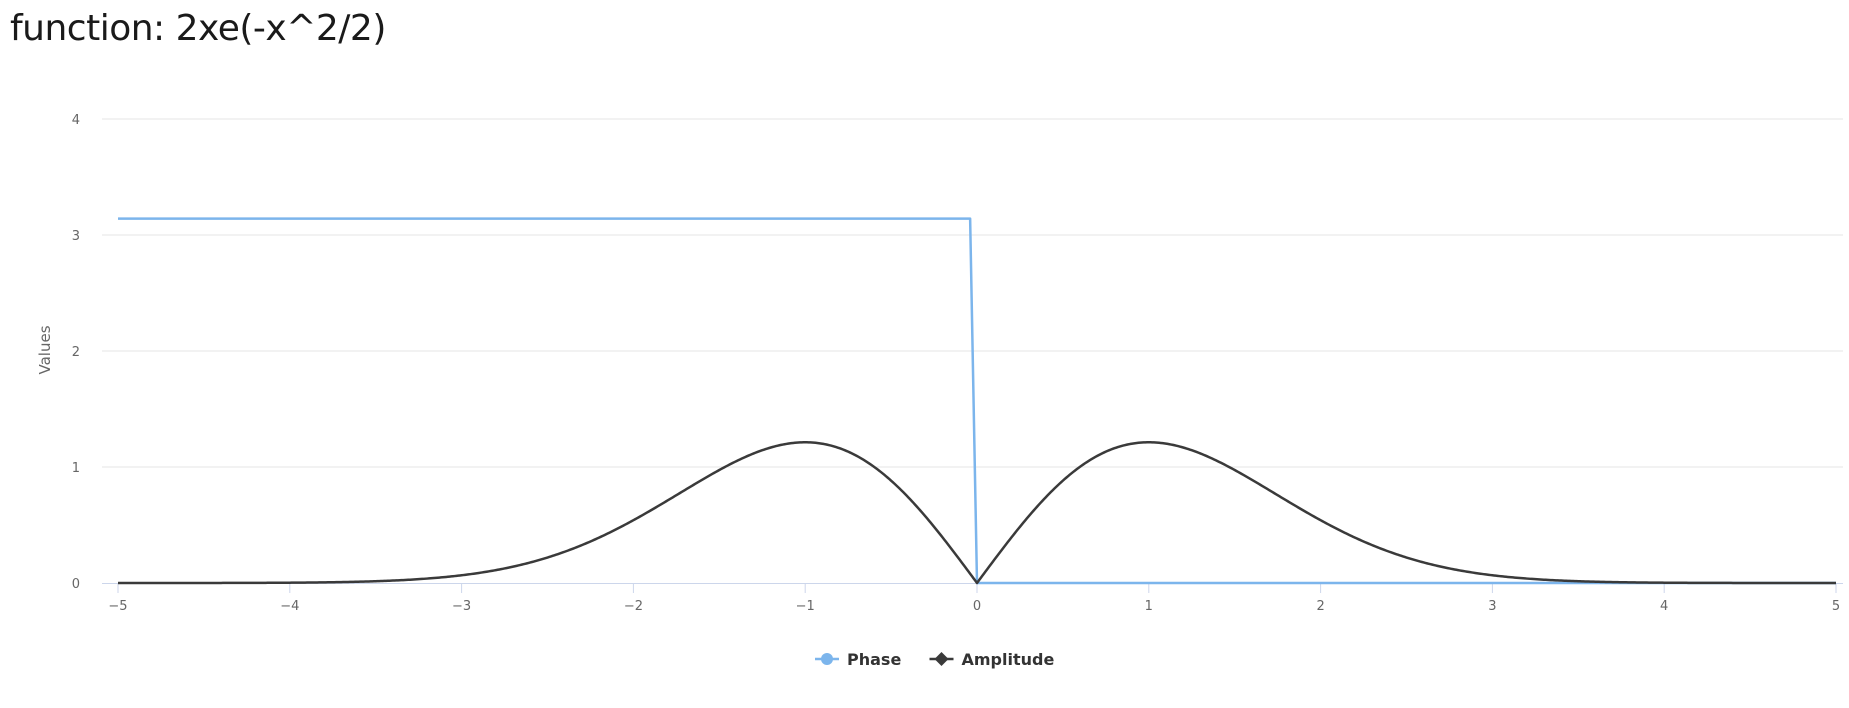 The width and height of the screenshot is (1849, 708). Describe the element at coordinates (117, 606) in the screenshot. I see `x-tick-label: −5` at that location.